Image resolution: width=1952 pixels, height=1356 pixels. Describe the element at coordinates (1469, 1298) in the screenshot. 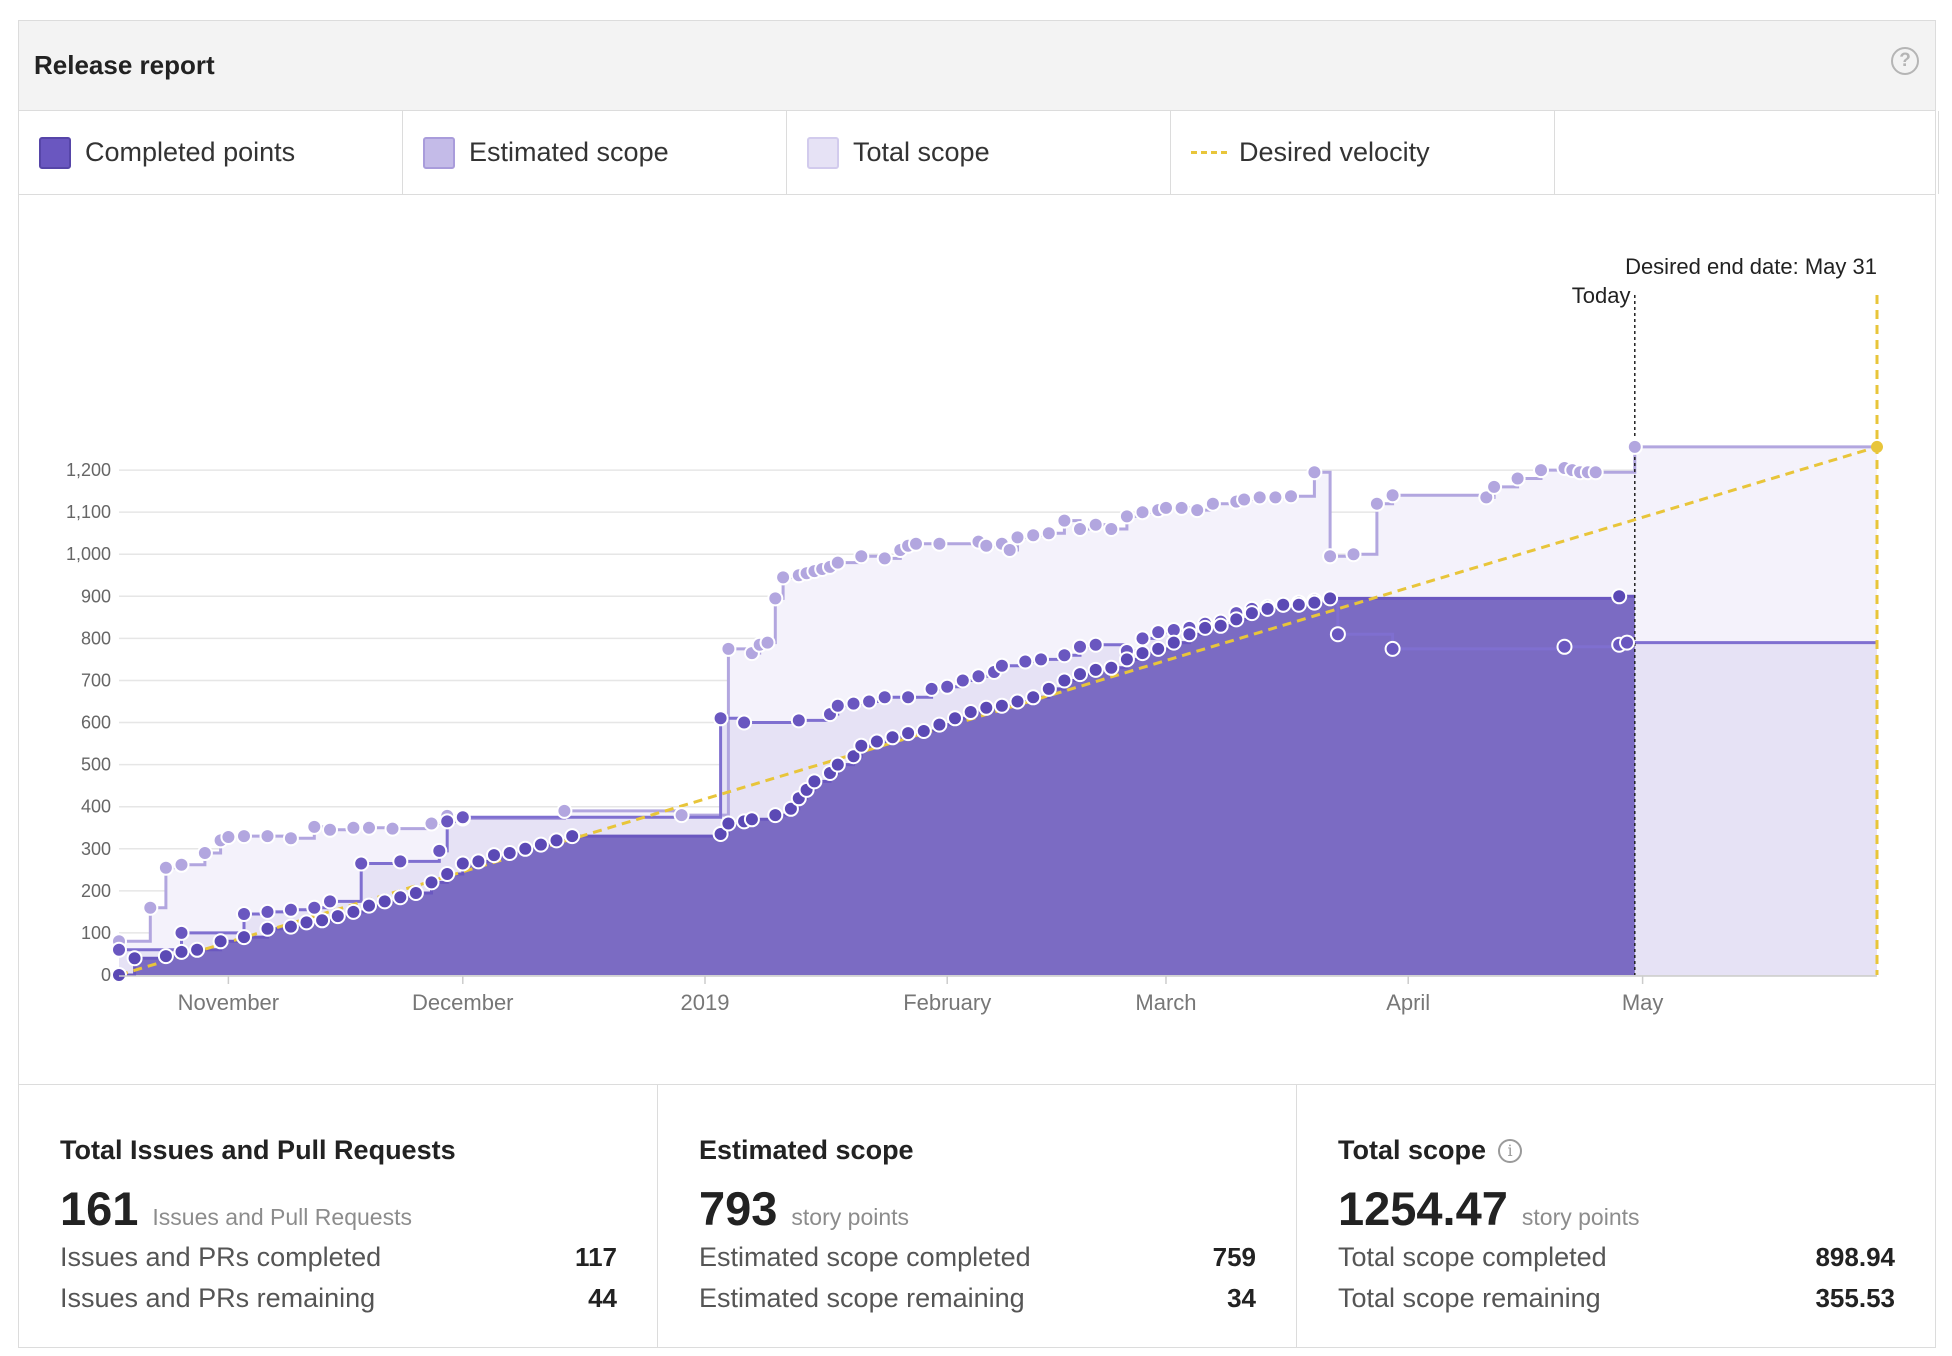

I see `stat-row-label: Total scope remaining` at that location.